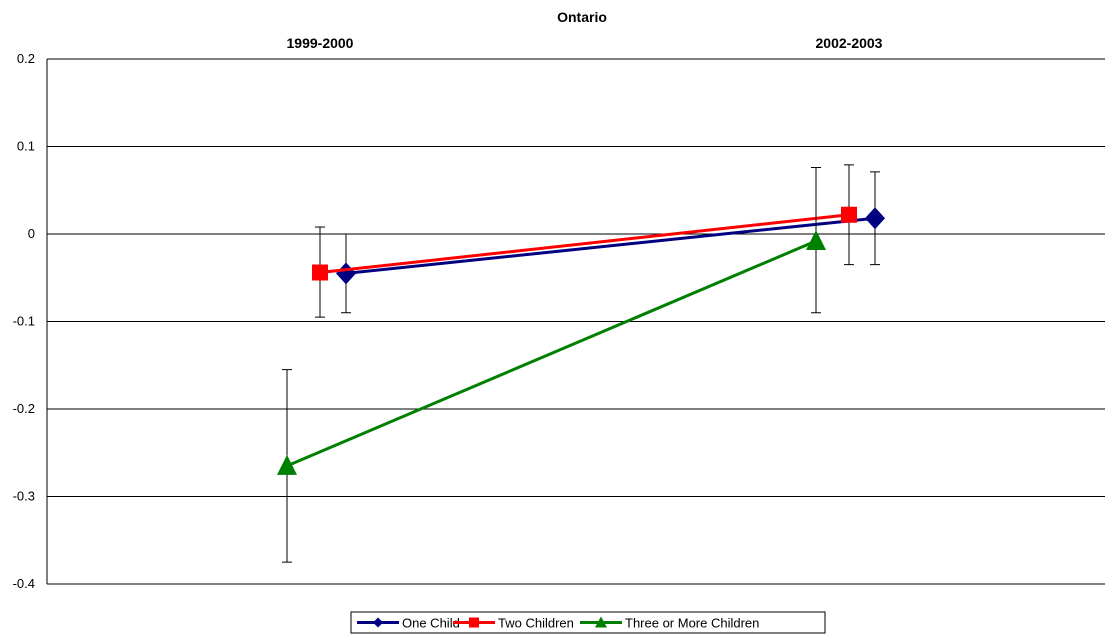  I want to click on legend-entry: Two Children, so click(513, 623).